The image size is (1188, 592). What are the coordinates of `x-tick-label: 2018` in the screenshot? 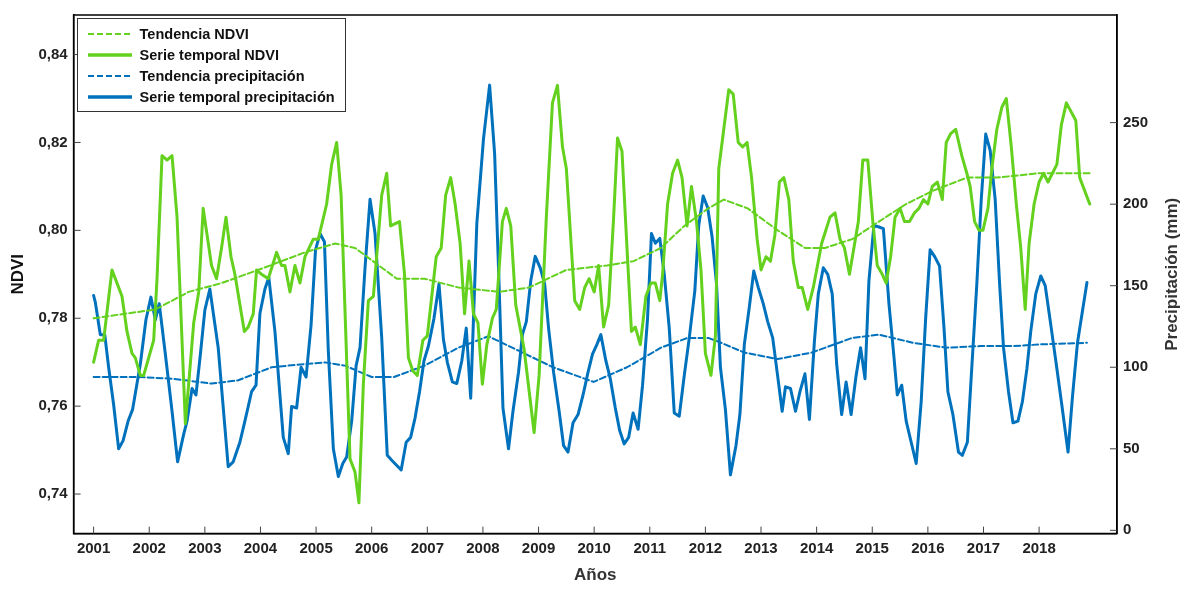 It's located at (1039, 547).